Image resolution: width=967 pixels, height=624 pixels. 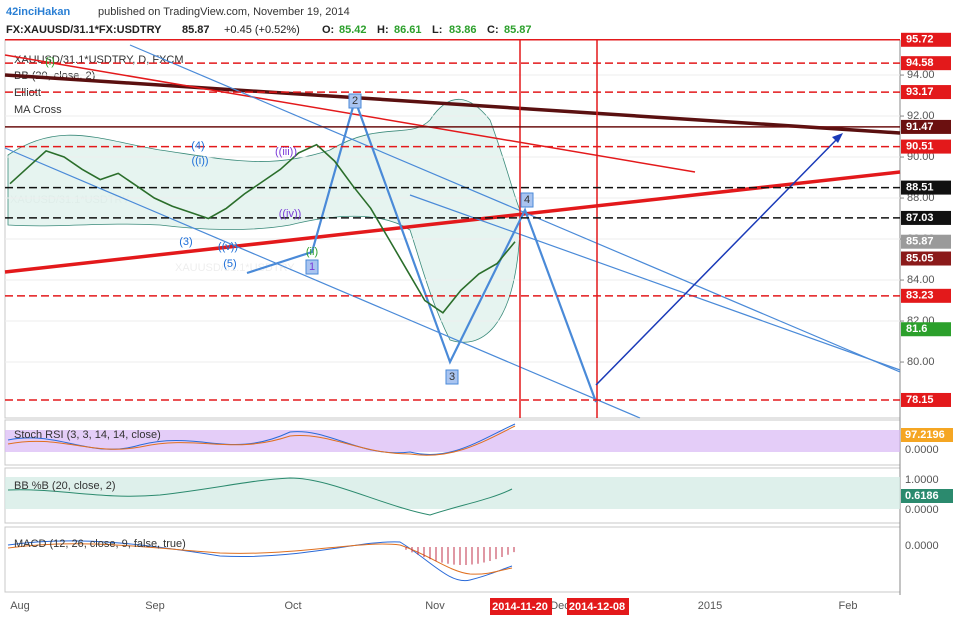 What do you see at coordinates (437, 30) in the screenshot?
I see `ohlc-label: L:` at bounding box center [437, 30].